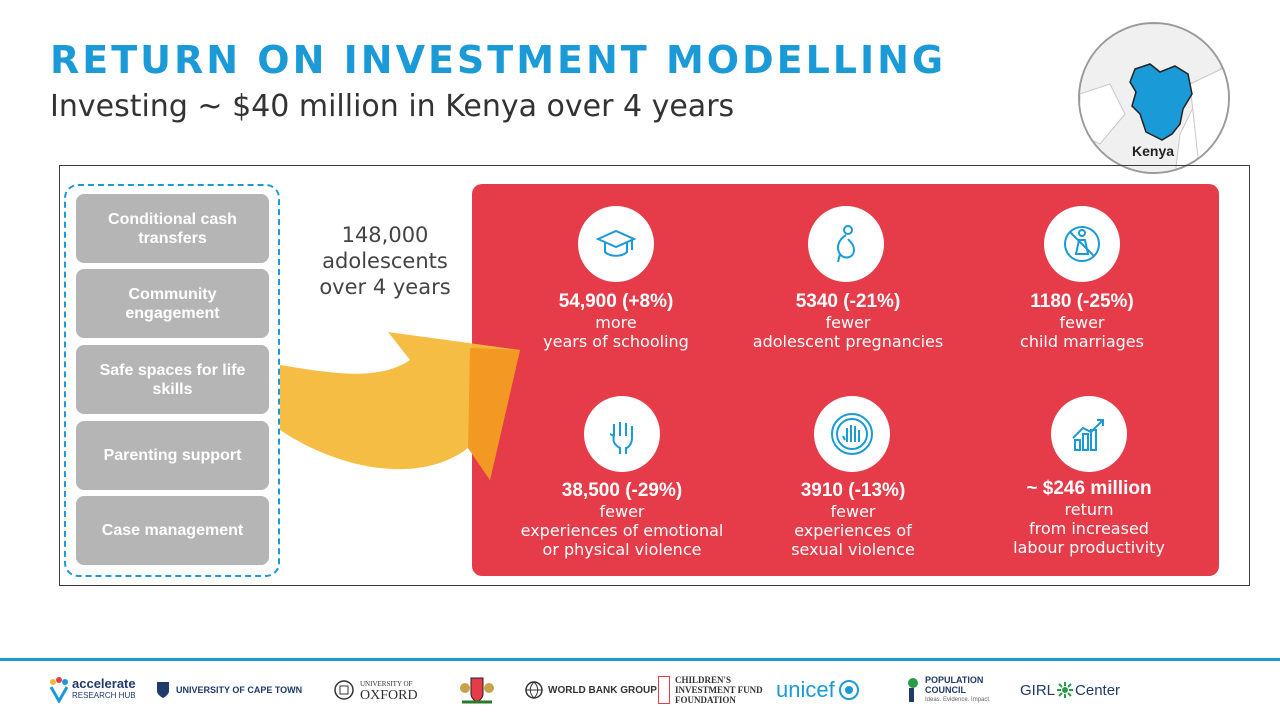  What do you see at coordinates (172, 455) in the screenshot?
I see `intervention-parenting-support: Parenting support` at bounding box center [172, 455].